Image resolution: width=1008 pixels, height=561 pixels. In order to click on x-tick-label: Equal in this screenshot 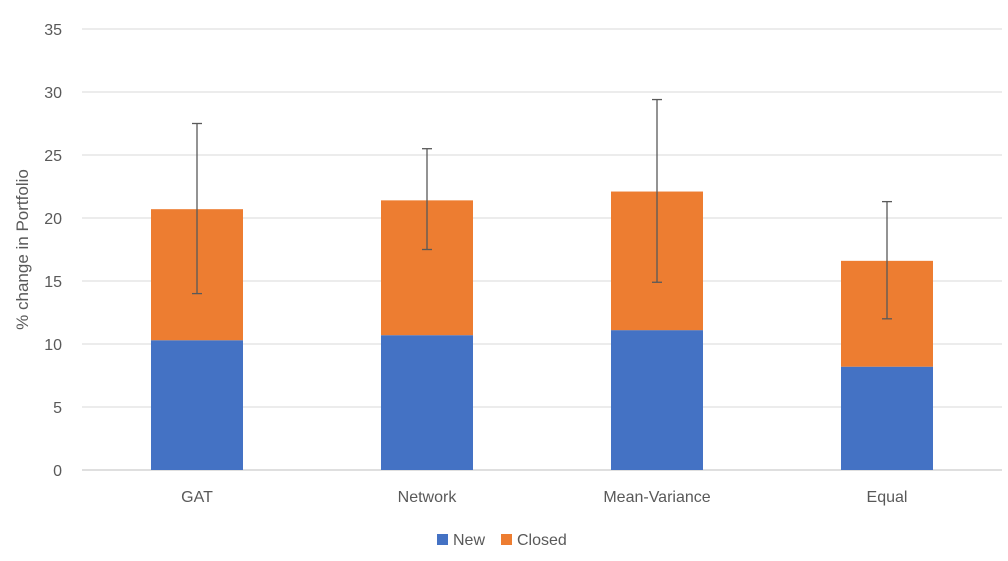, I will do `click(887, 497)`.